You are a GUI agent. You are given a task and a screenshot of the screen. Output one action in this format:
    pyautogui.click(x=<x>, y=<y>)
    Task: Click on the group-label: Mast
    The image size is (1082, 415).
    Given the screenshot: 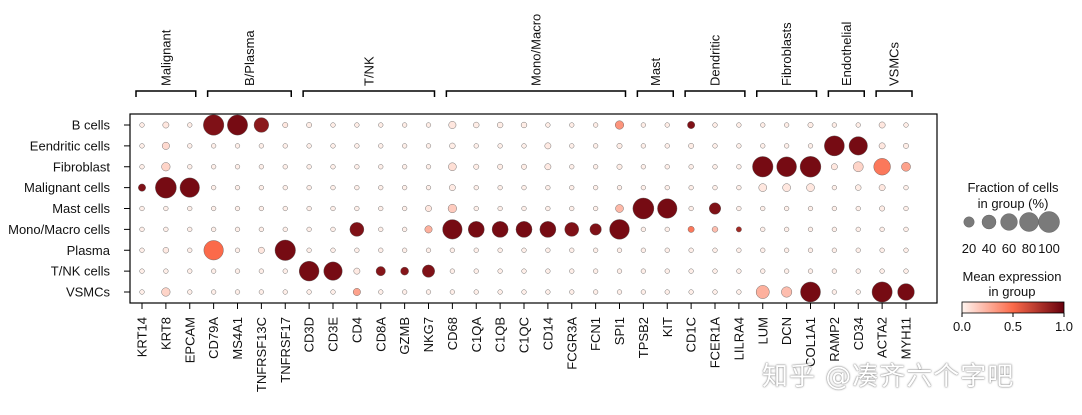 What is the action you would take?
    pyautogui.click(x=655, y=71)
    